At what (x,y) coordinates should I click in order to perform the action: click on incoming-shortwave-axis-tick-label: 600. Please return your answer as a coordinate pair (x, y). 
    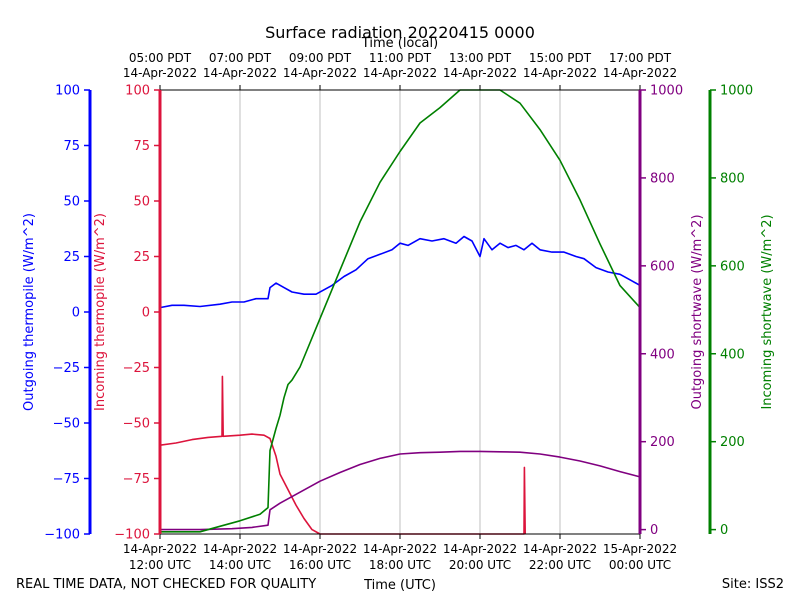
    Looking at the image, I should click on (732, 266).